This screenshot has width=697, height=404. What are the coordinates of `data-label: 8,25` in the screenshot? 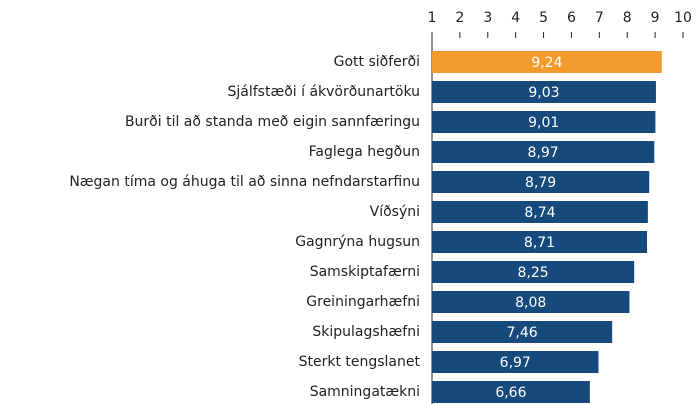 It's located at (533, 273).